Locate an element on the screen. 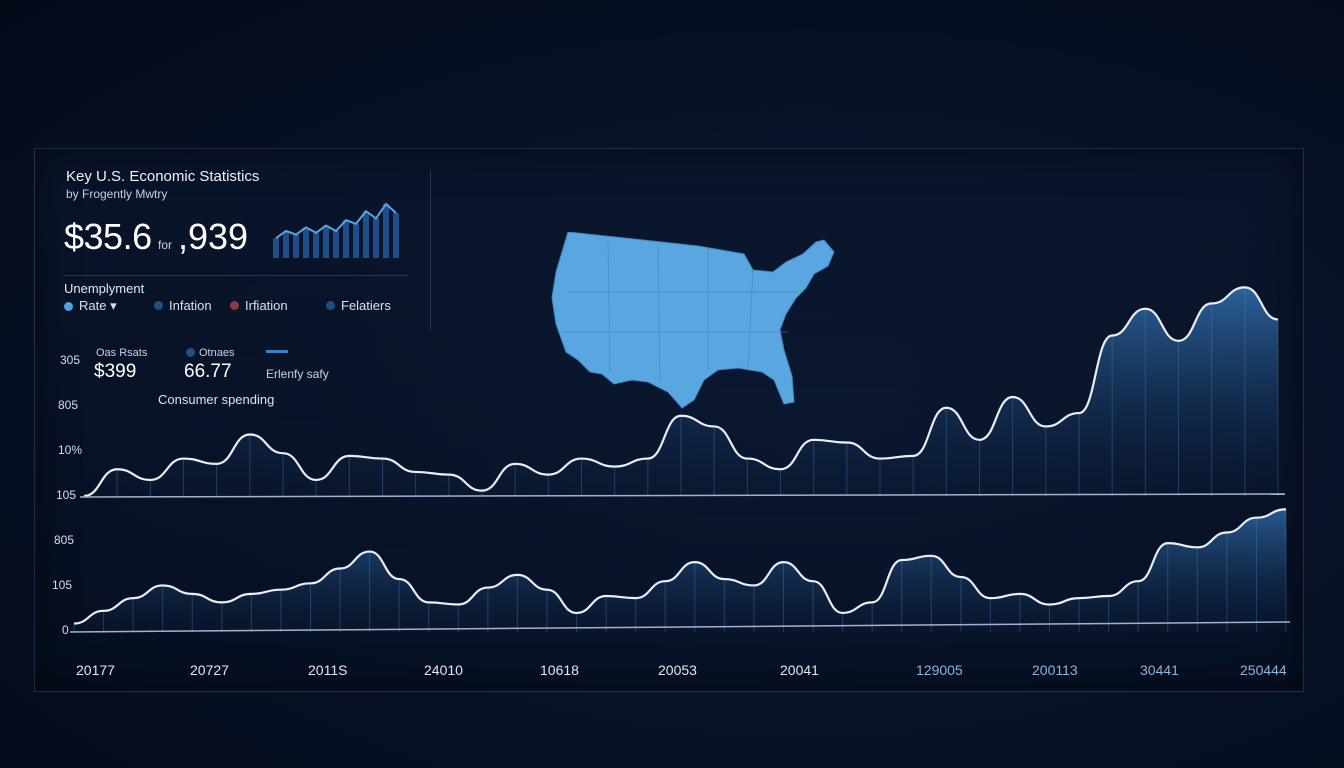 This screenshot has height=768, width=1344. stat-three-label: Erlenfy safy is located at coordinates (297, 374).